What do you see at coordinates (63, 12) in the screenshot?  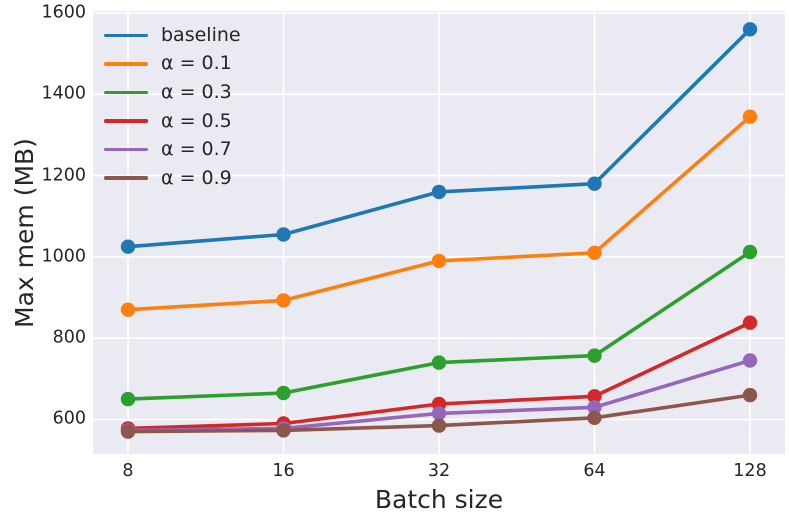 I see `y-tick-label: 1600` at bounding box center [63, 12].